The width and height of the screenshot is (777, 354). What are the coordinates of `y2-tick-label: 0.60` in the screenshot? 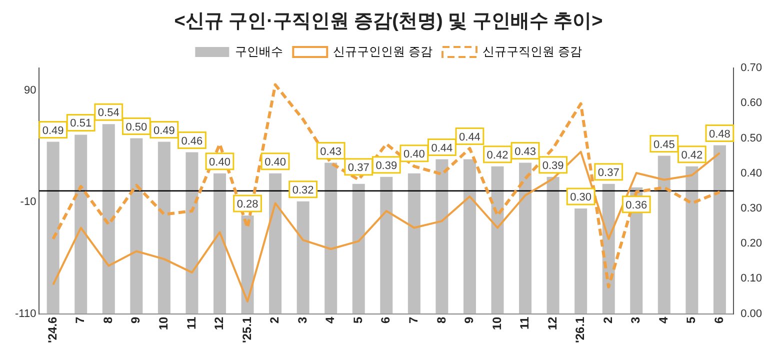 It's located at (751, 103).